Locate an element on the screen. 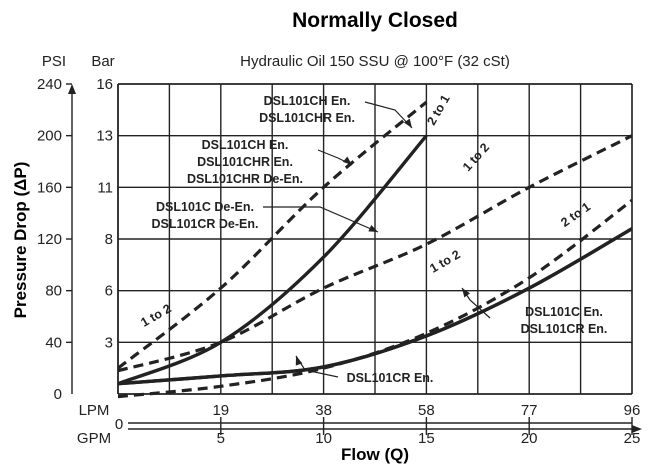 The height and width of the screenshot is (465, 653). x-tick-lpm: 38 is located at coordinates (323, 410).